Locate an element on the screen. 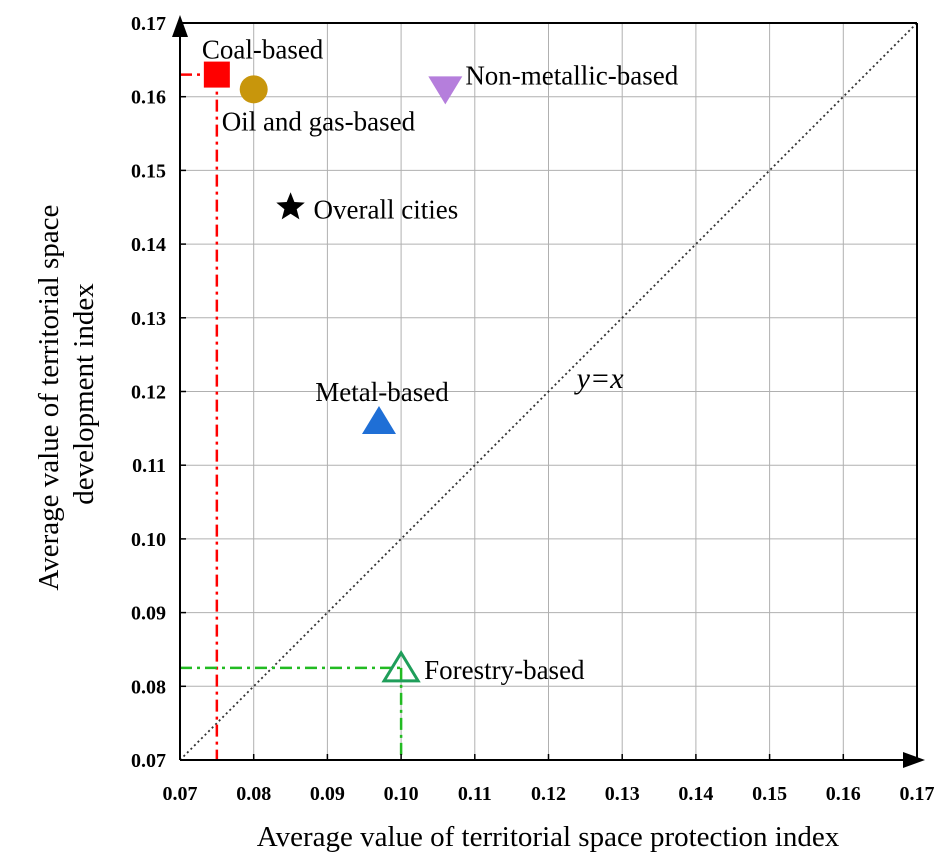 This screenshot has width=950, height=864. x-tick-label: 0.13 is located at coordinates (622, 794).